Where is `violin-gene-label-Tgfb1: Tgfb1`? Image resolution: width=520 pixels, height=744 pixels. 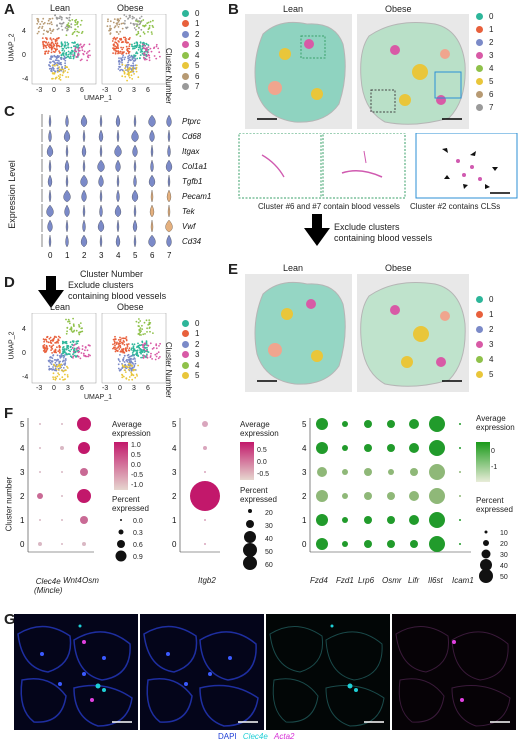
violin-gene-label-Tgfb1: Tgfb1 is located at coordinates (192, 181).